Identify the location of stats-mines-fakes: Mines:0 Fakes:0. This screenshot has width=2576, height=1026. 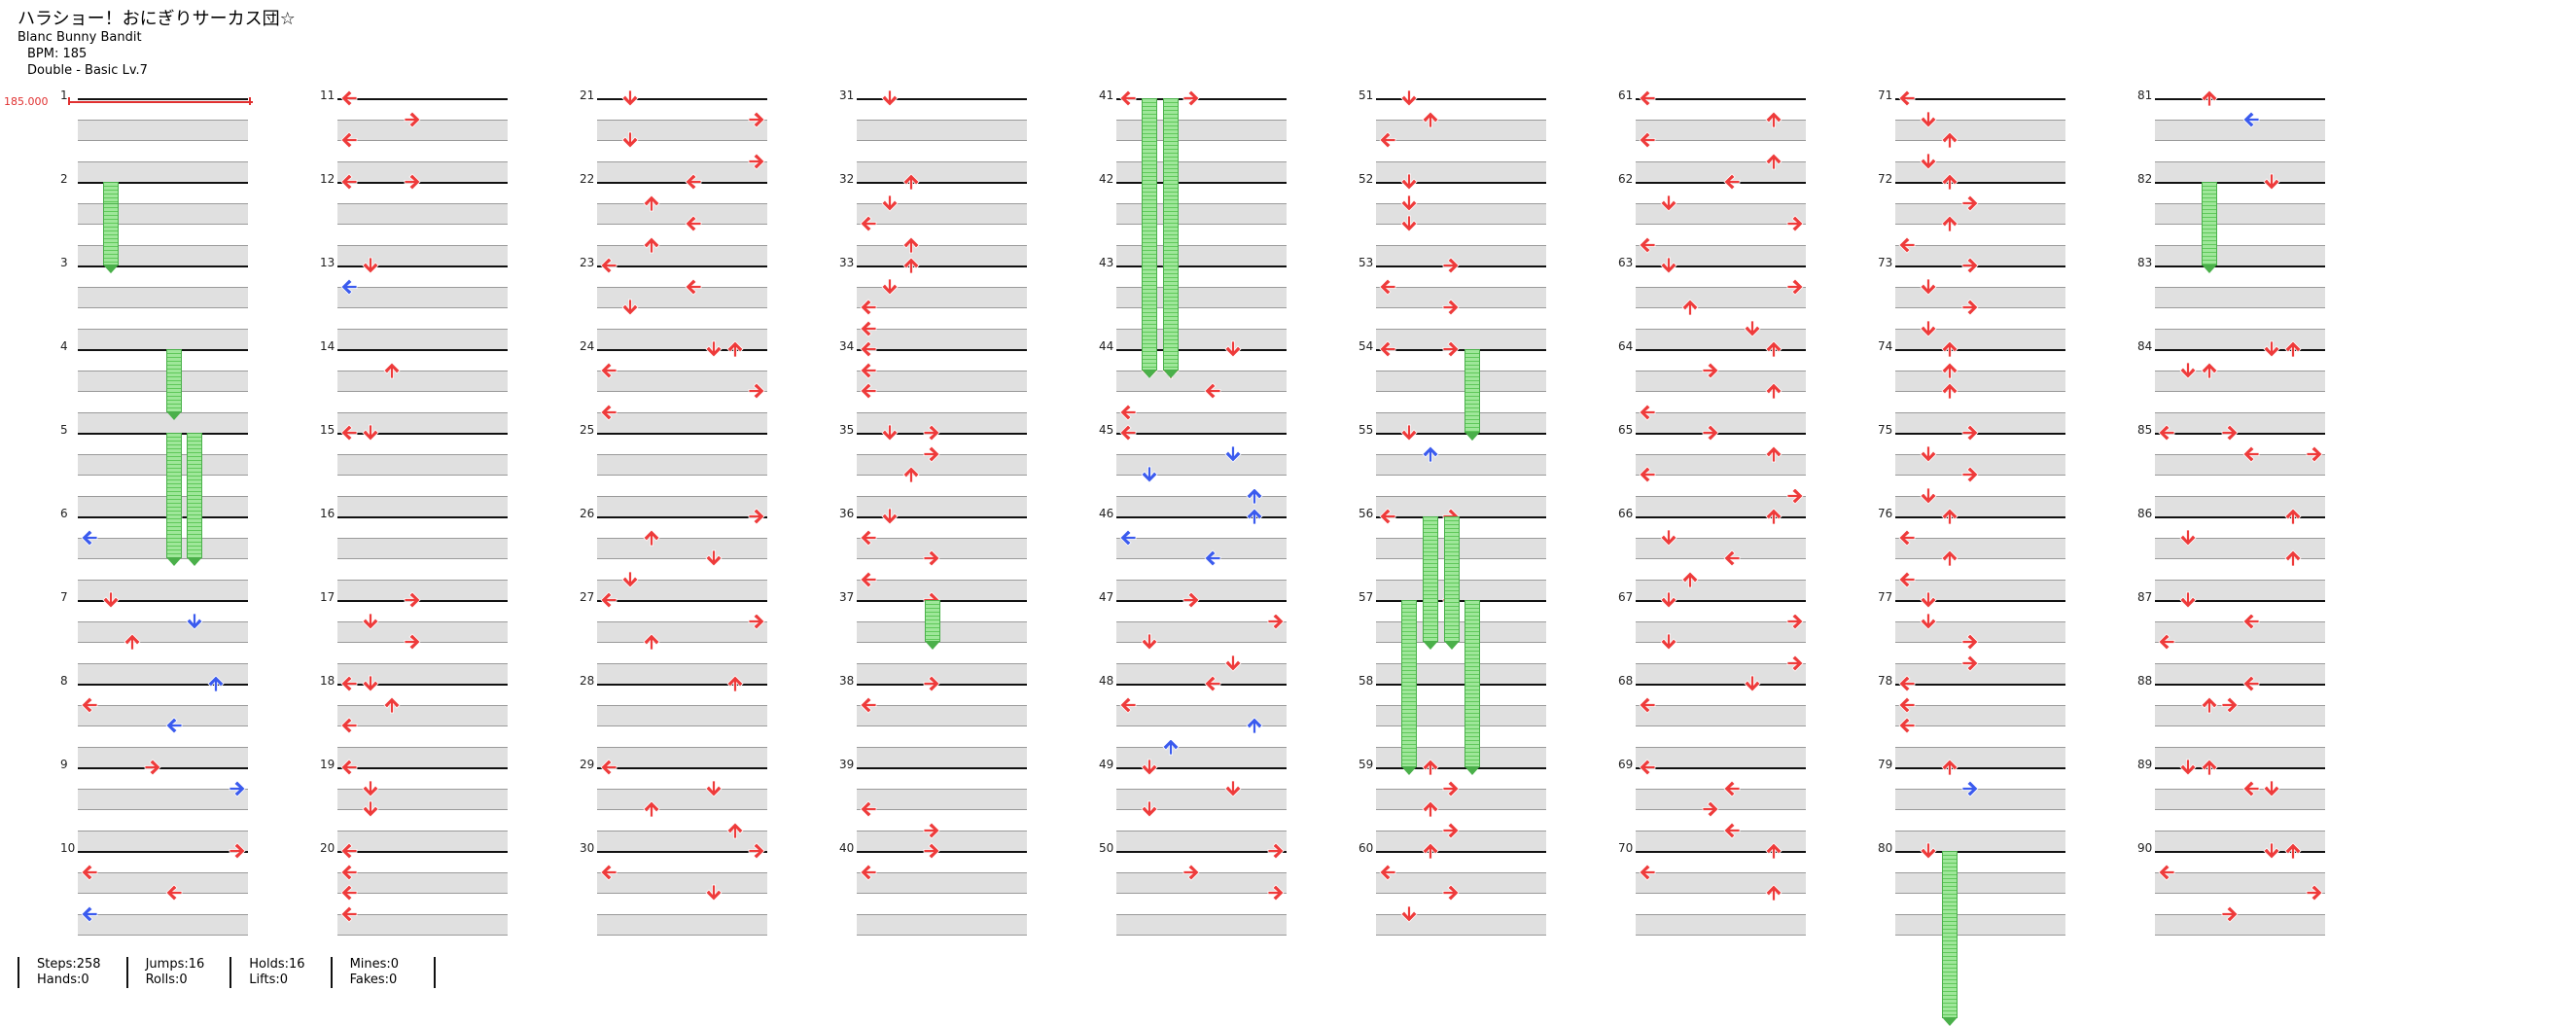
(383, 972).